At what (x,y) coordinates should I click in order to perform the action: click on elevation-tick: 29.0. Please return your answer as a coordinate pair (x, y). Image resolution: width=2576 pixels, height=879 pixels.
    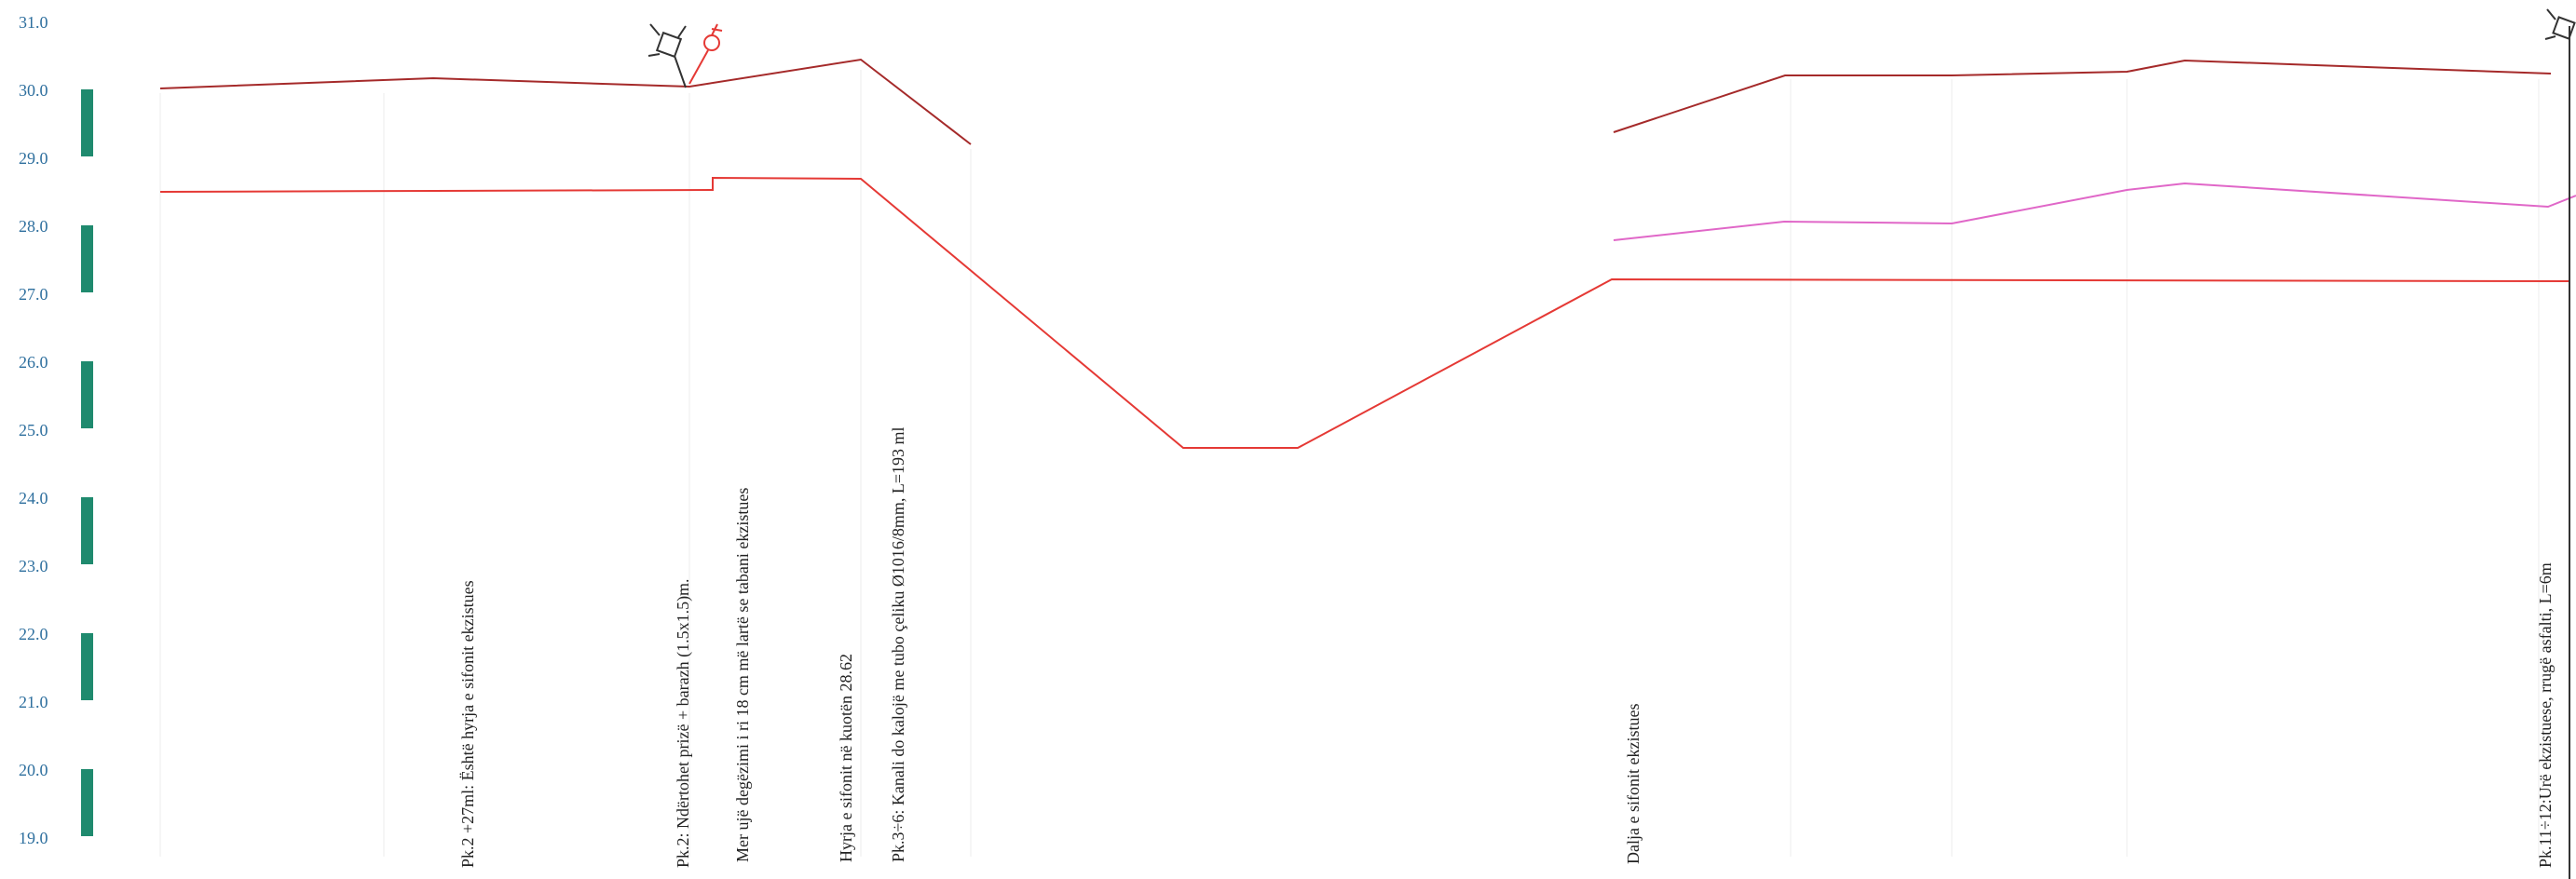
    Looking at the image, I should click on (33, 159).